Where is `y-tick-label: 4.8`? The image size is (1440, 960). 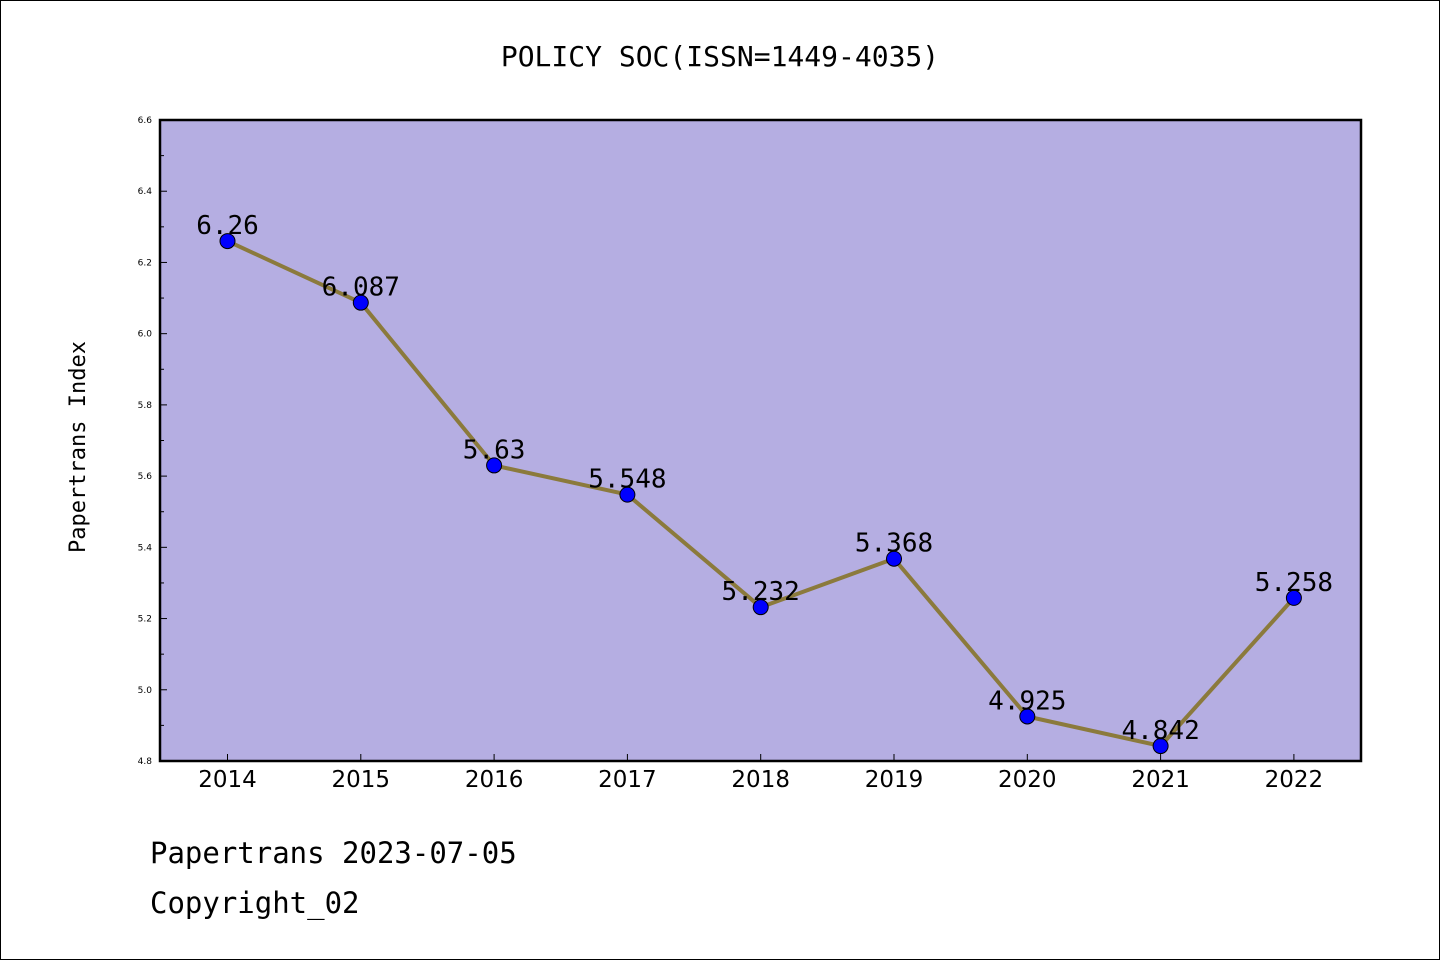 y-tick-label: 4.8 is located at coordinates (145, 762).